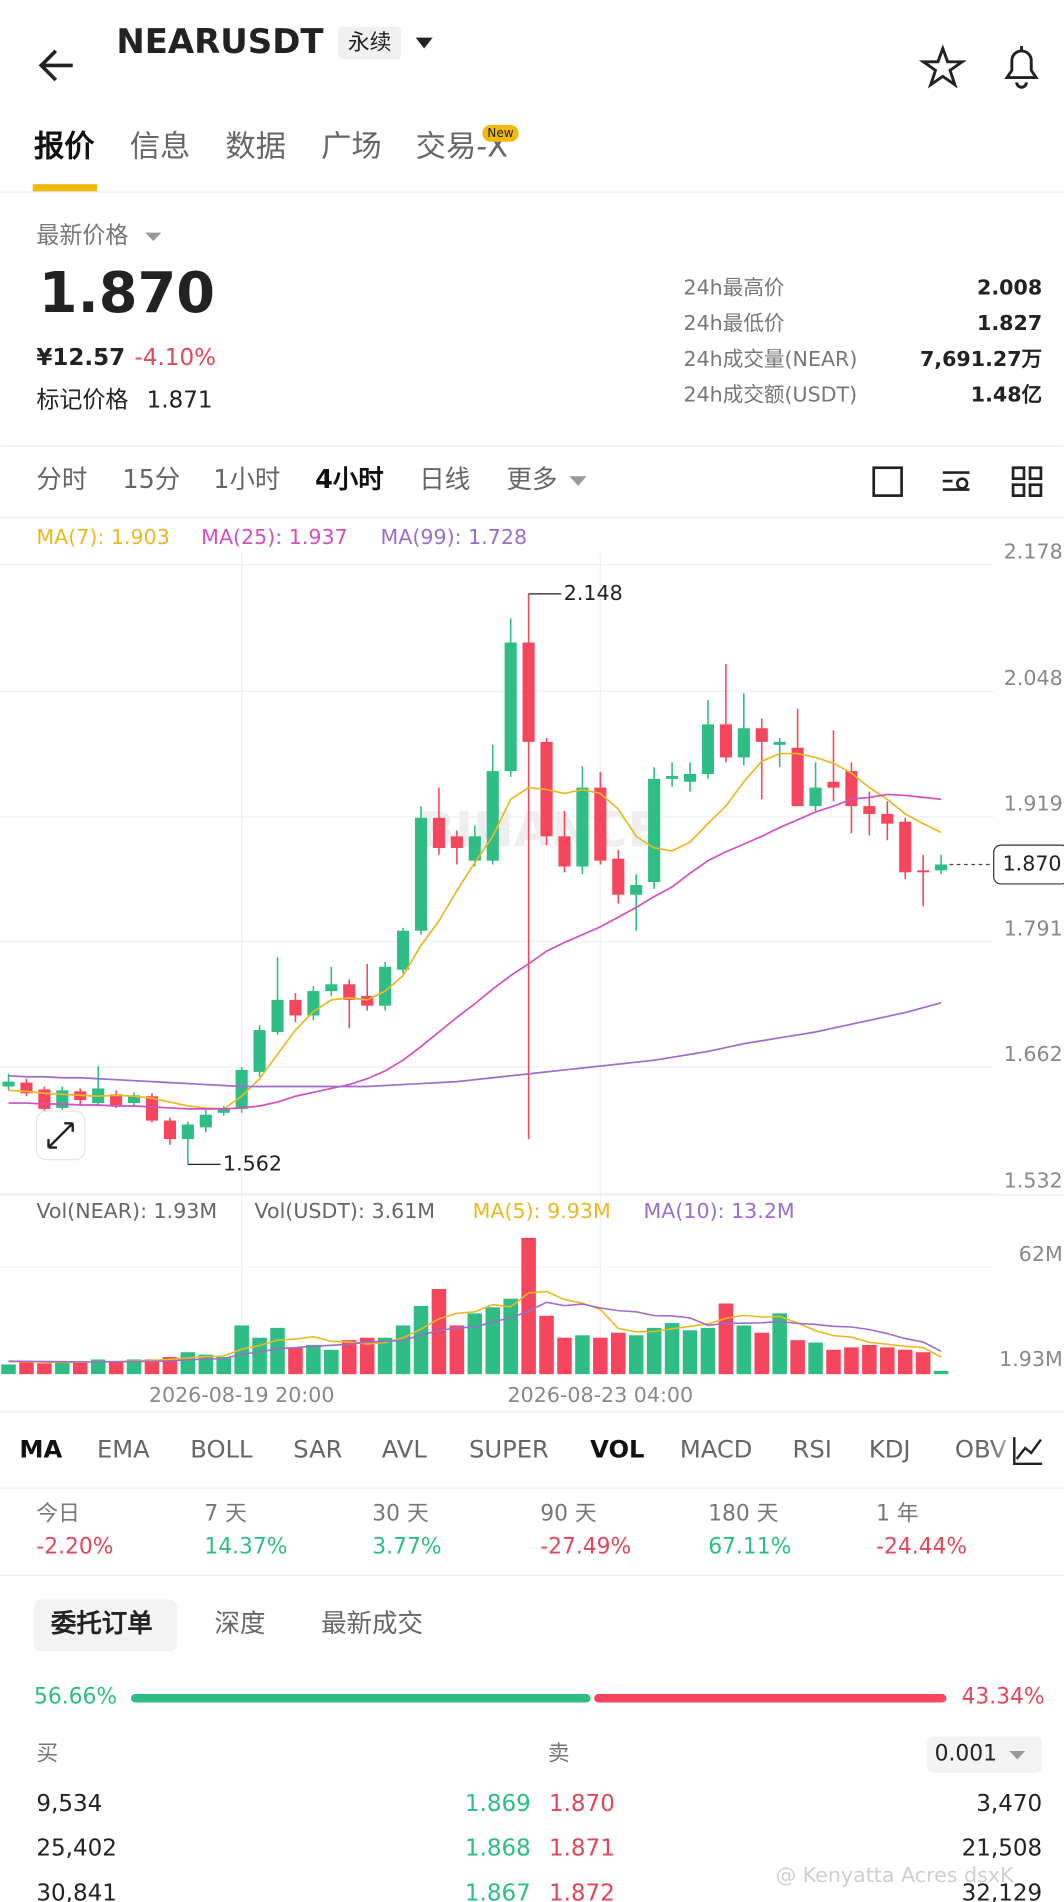  What do you see at coordinates (1031, 1359) in the screenshot?
I see `current-volume-label: 1.93M` at bounding box center [1031, 1359].